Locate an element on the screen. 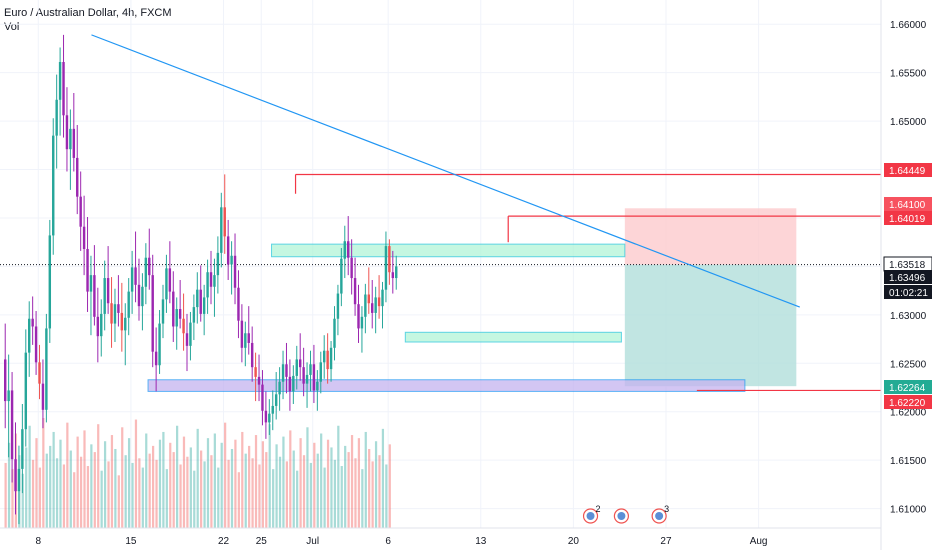  price-tag-label: 1.63518 is located at coordinates (907, 265).